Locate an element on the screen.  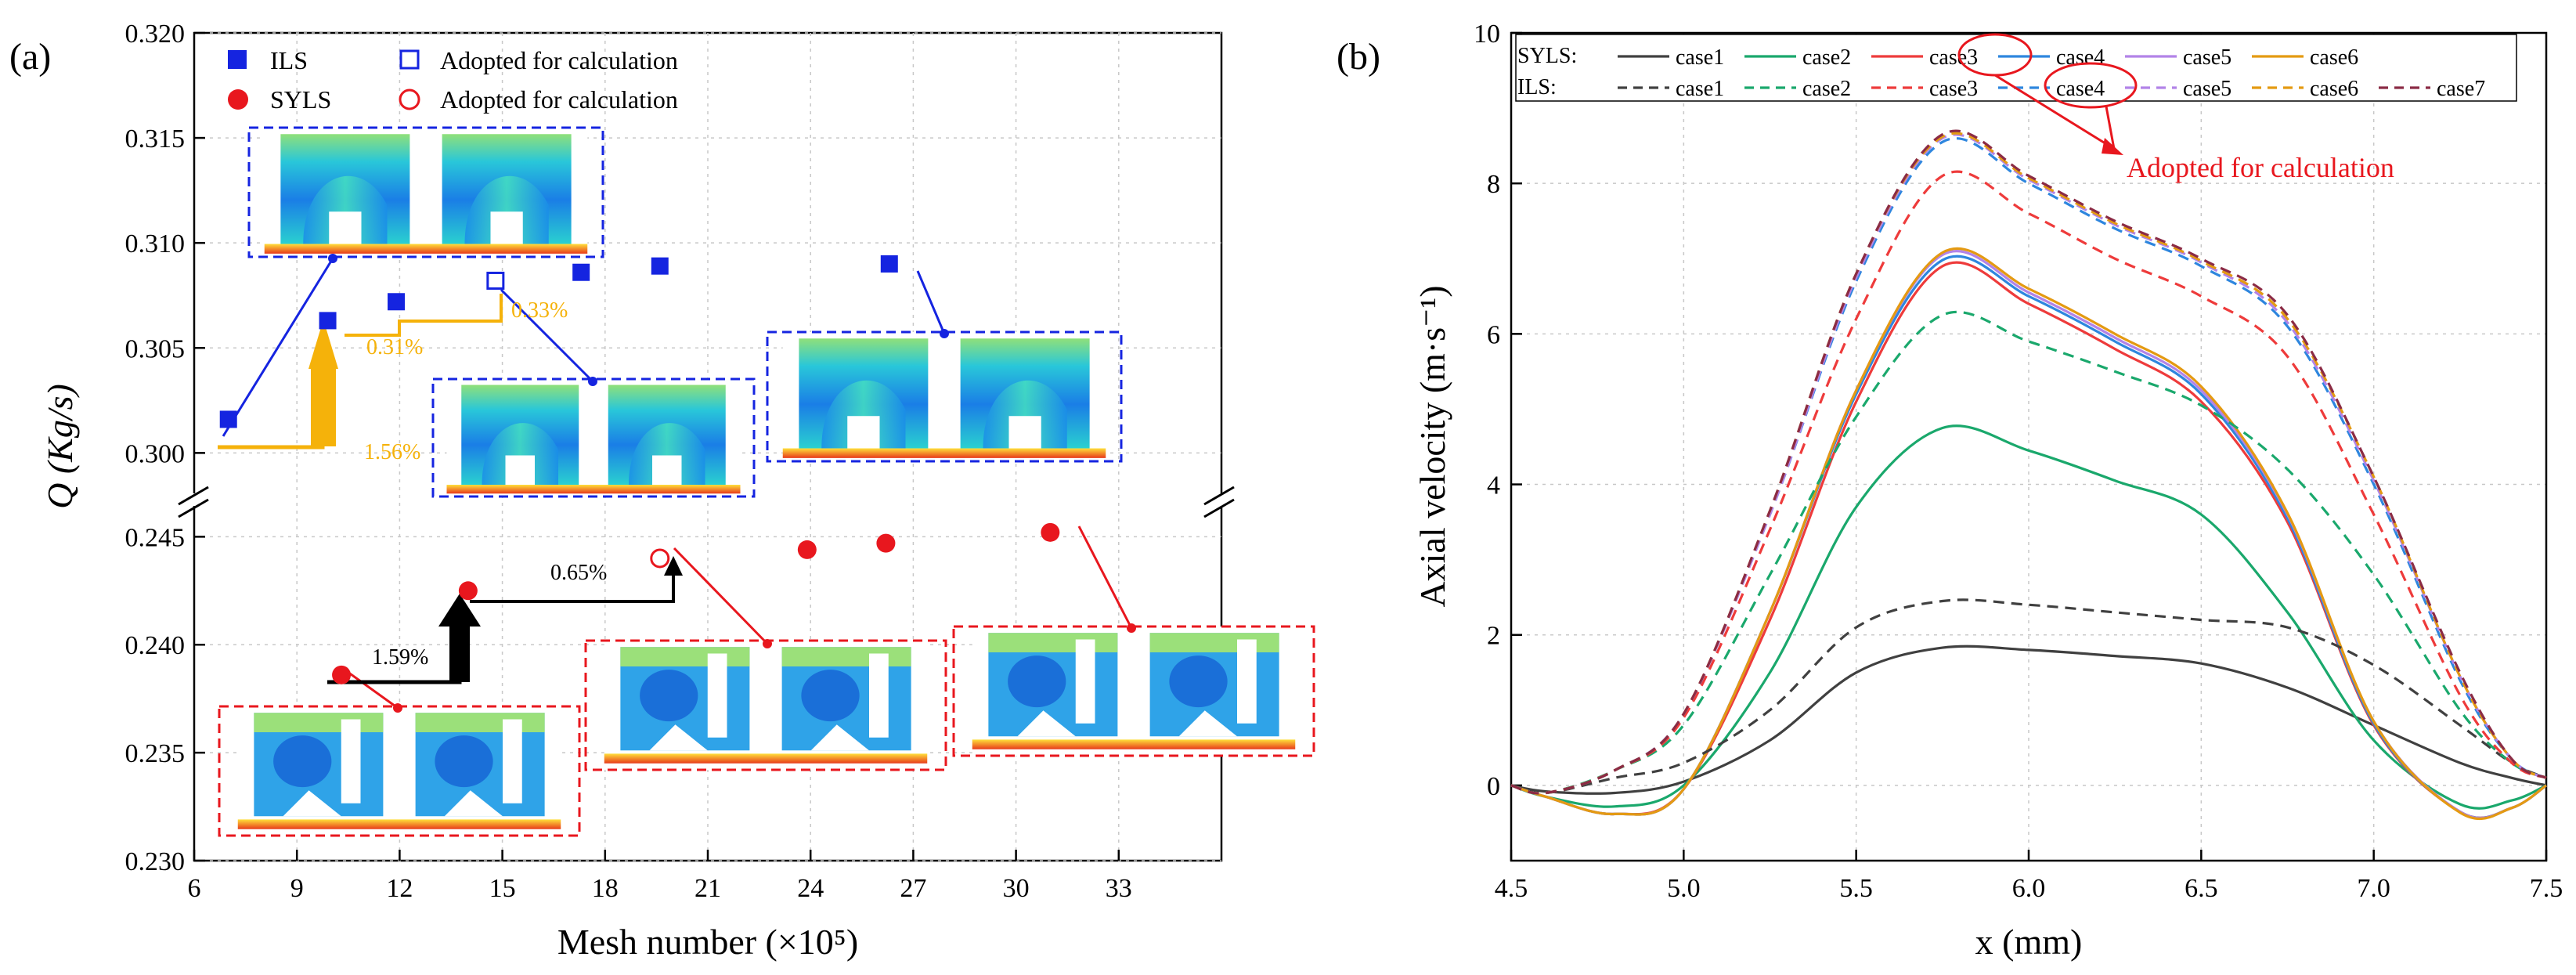
y-tick-label: 0.240 is located at coordinates (155, 645).